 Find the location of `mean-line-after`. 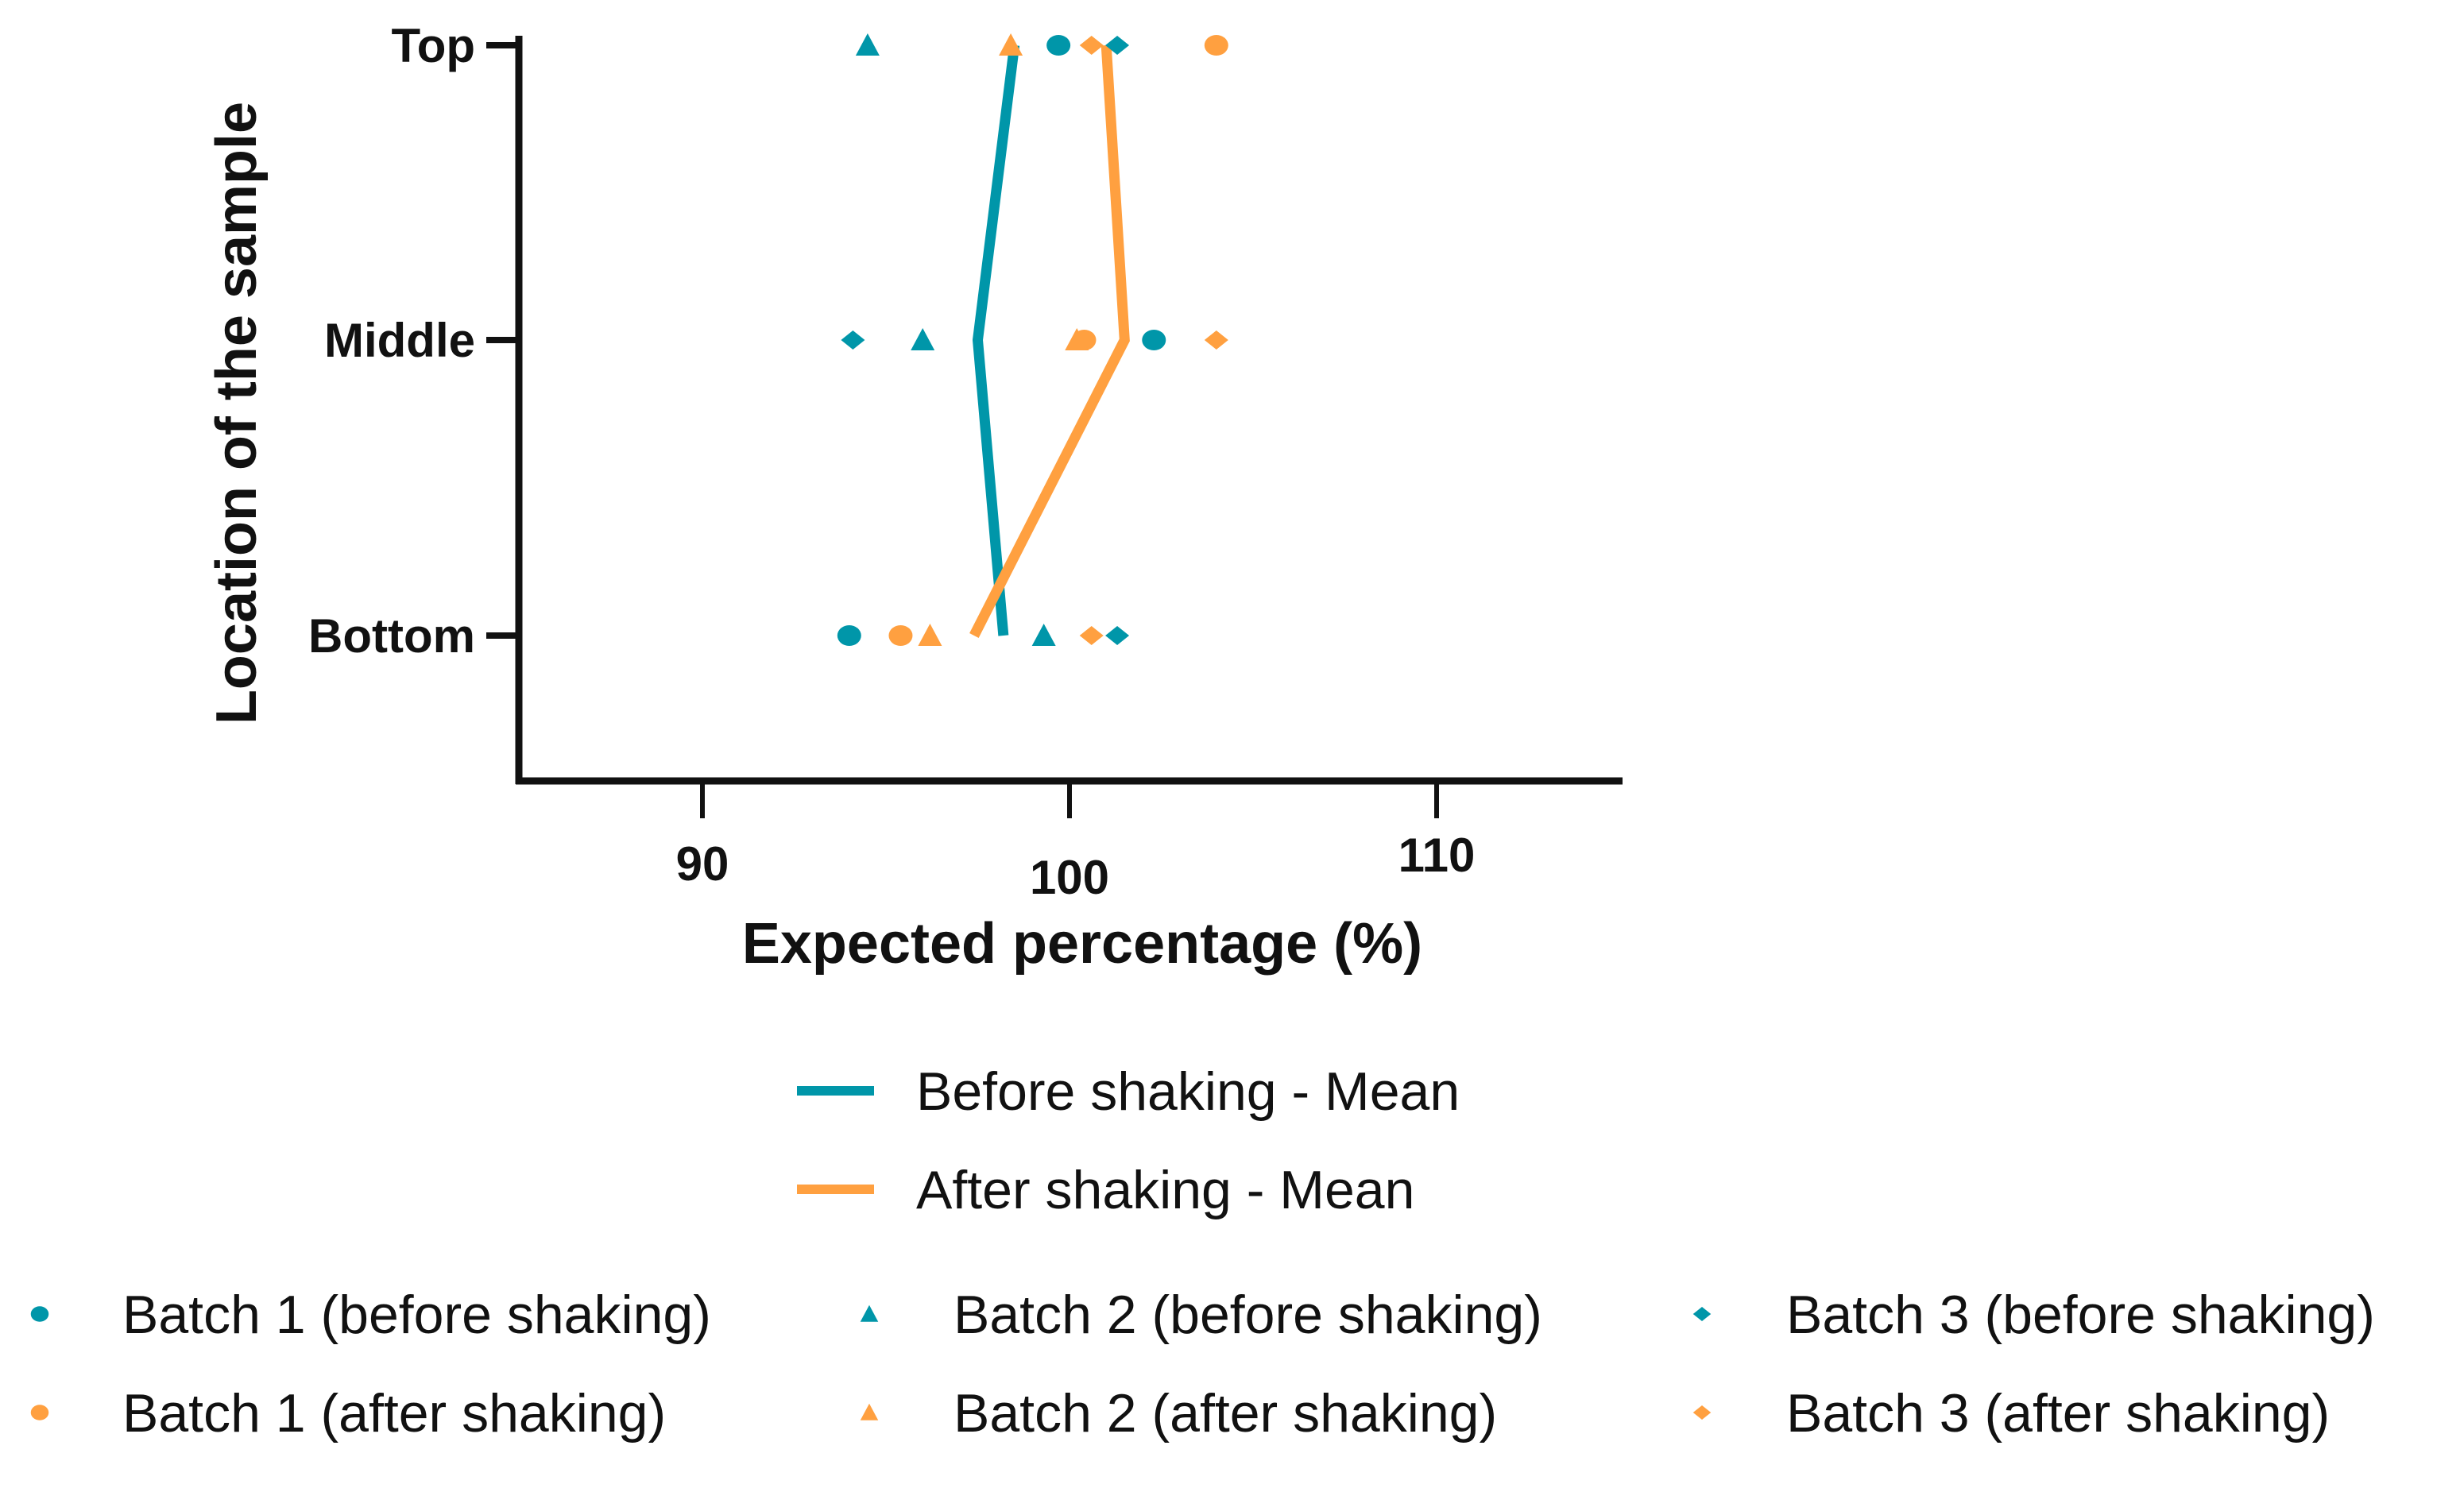

mean-line-after is located at coordinates (1049, 341).